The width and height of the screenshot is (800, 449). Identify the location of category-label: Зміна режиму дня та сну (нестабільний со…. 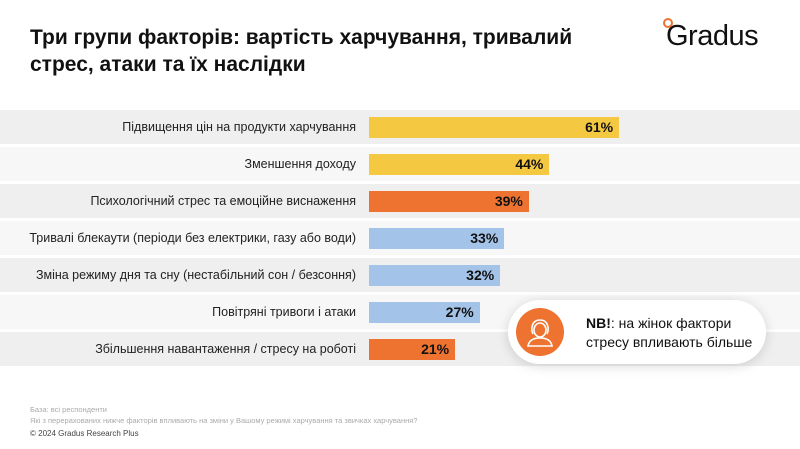
(195, 275).